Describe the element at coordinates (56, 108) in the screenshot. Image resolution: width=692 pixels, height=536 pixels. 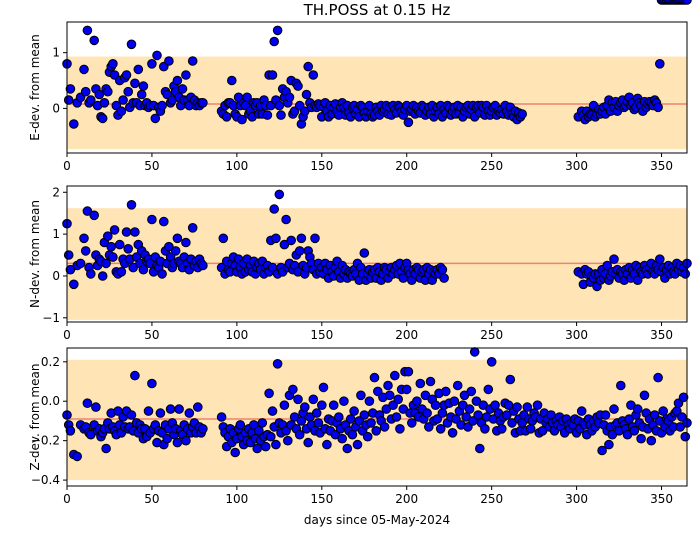
I see `y-tick-label: 0` at that location.